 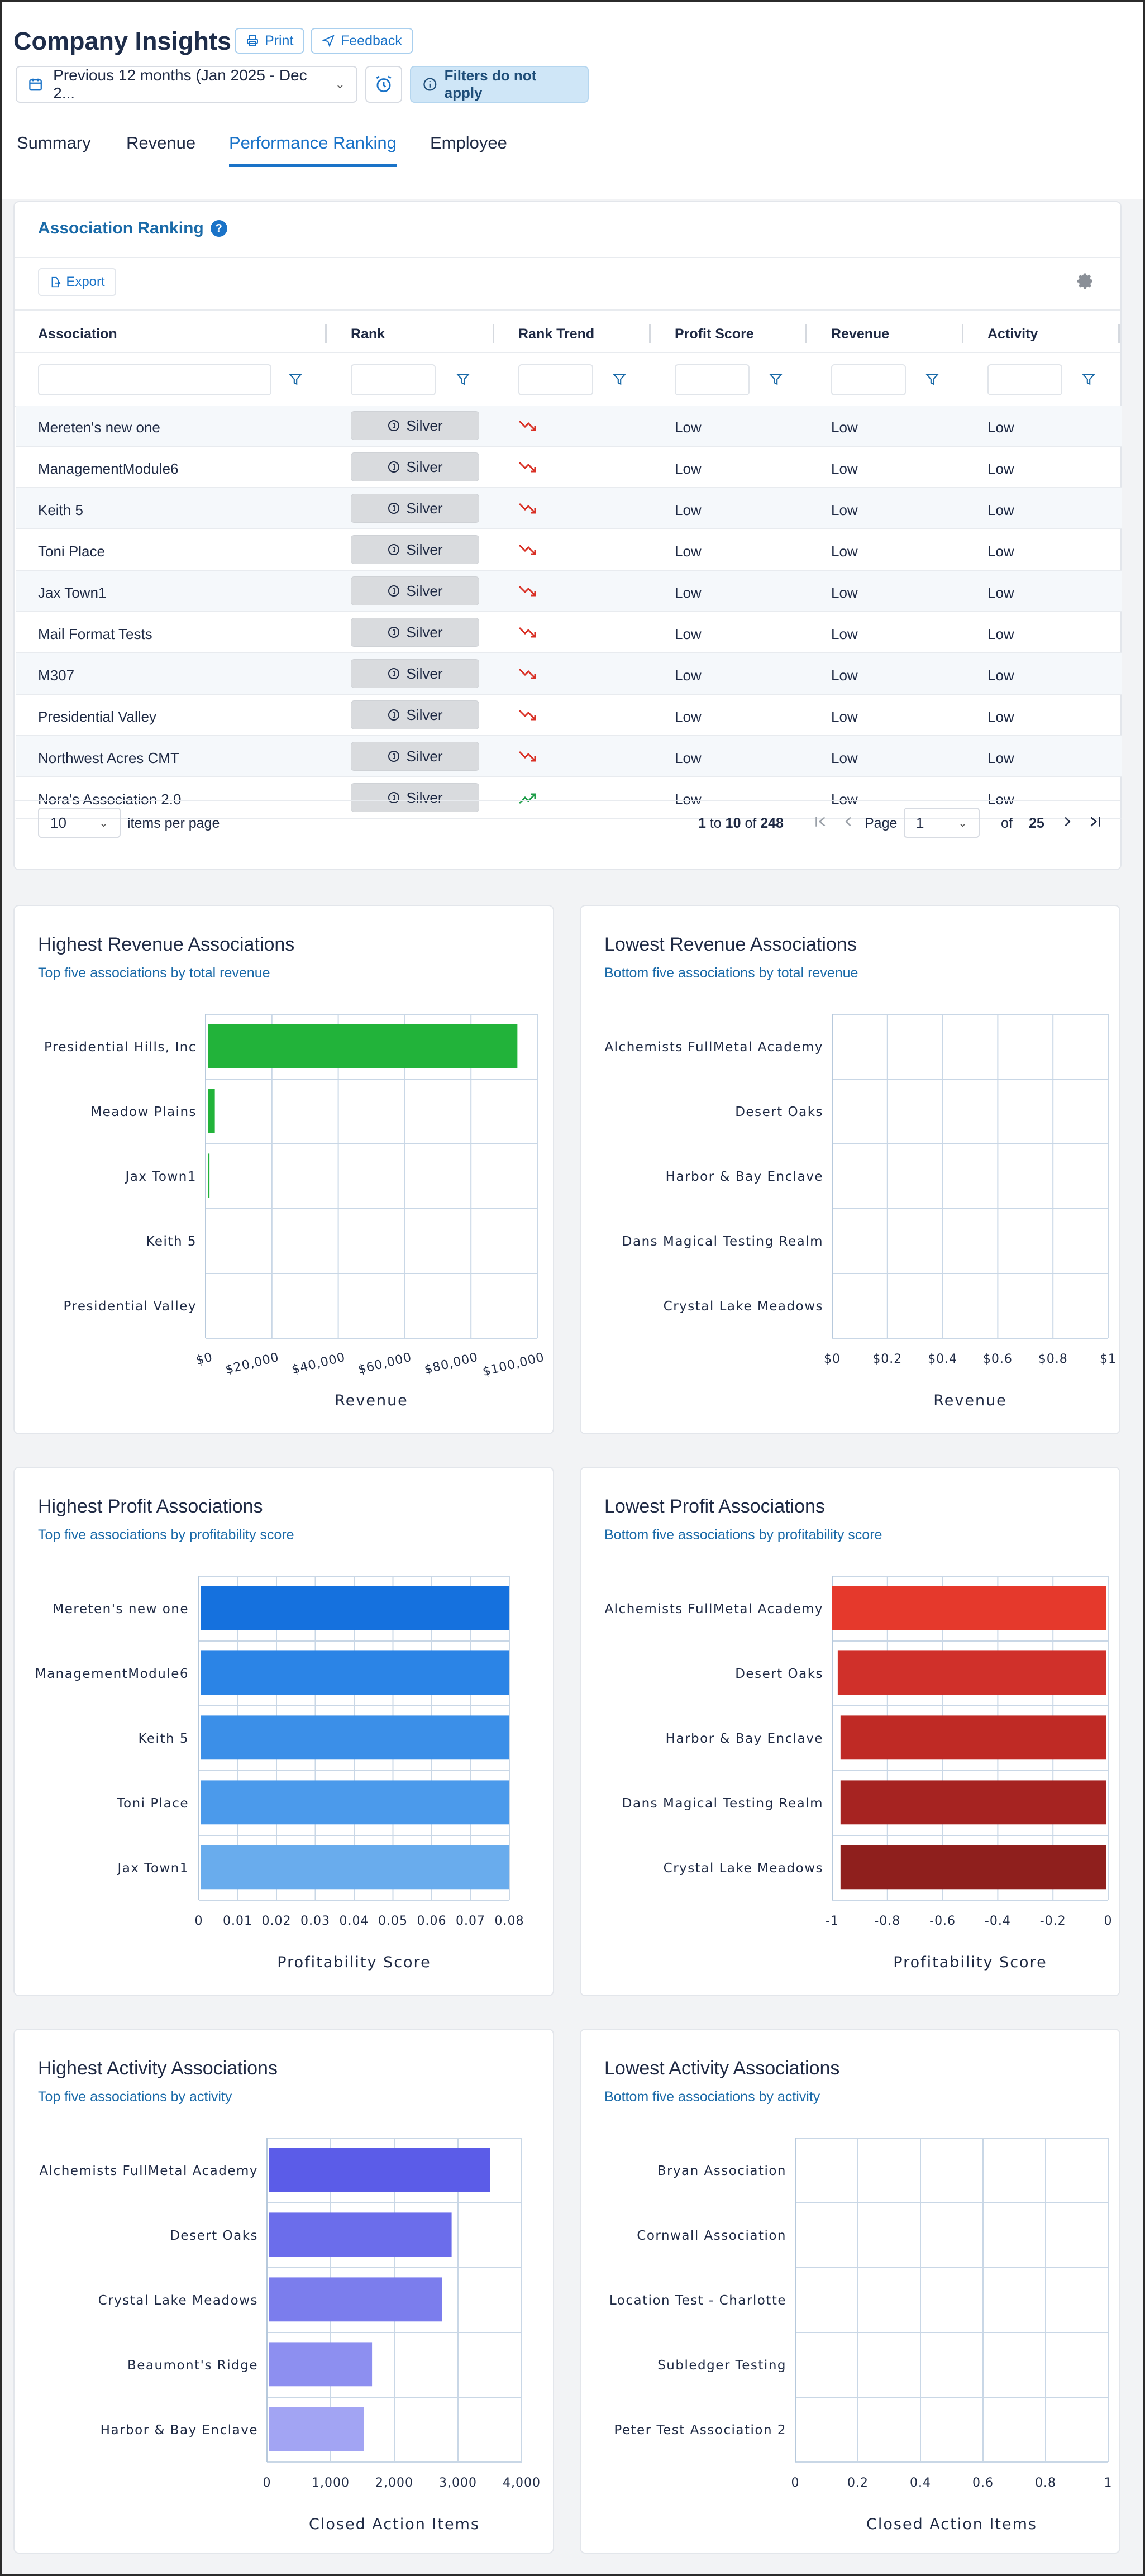 What do you see at coordinates (1000, 593) in the screenshot?
I see `activity-cell: Low` at bounding box center [1000, 593].